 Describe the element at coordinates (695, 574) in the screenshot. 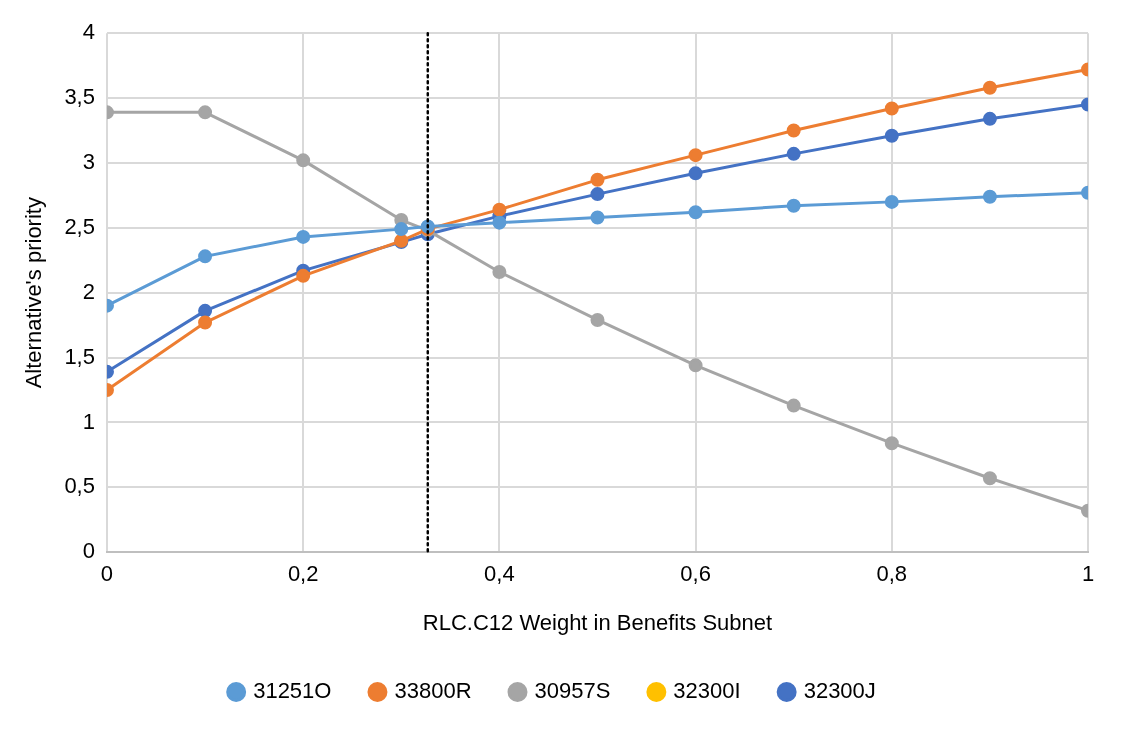

I see `x-tick-label: 0,6` at that location.